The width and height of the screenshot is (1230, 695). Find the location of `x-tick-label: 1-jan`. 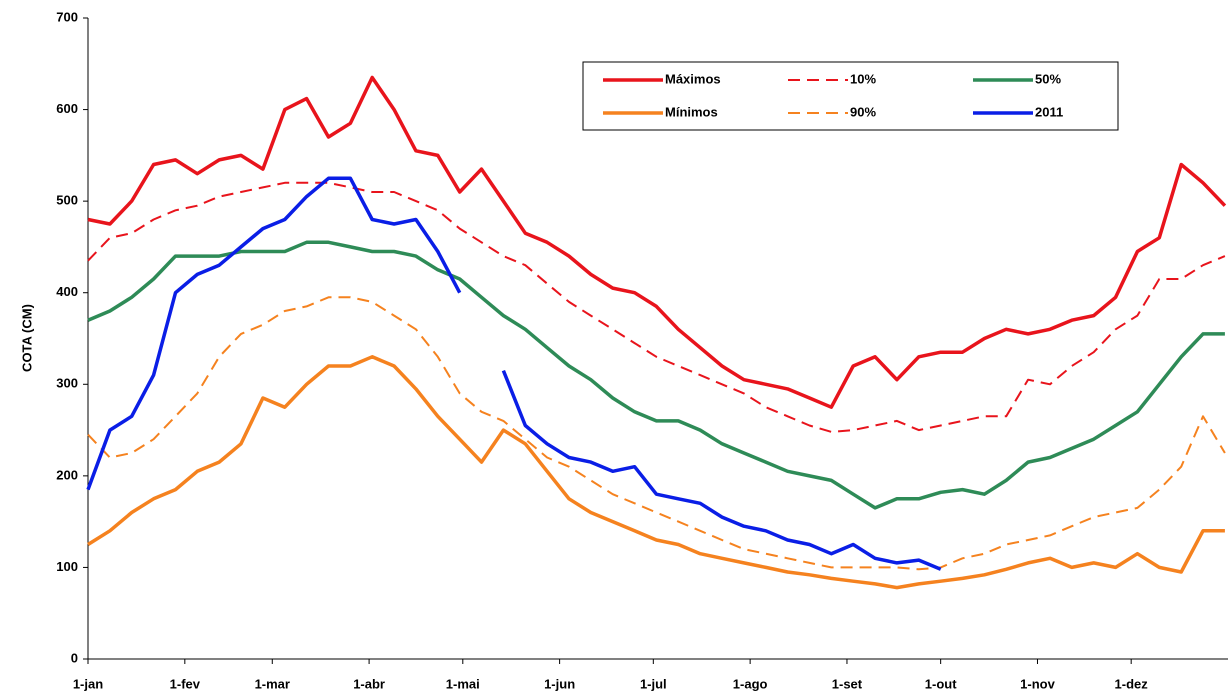

x-tick-label: 1-jan is located at coordinates (88, 683).